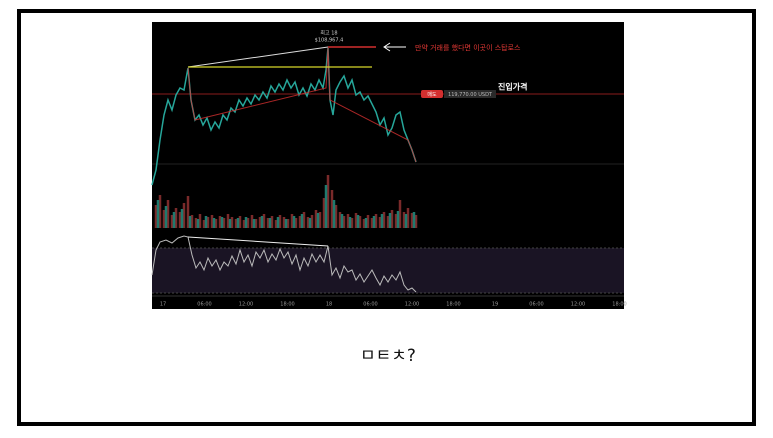 Image resolution: width=773 pixels, height=438 pixels. Describe the element at coordinates (512, 87) in the screenshot. I see `entry-label: 진입가격` at that location.